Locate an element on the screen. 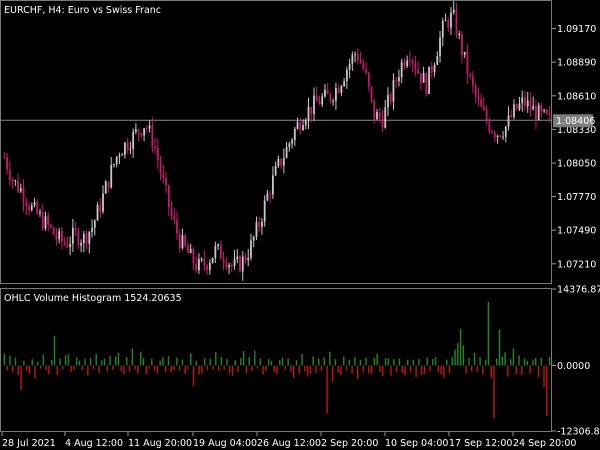  time-tick-label: 17 Sep 12:00 is located at coordinates (480, 443).